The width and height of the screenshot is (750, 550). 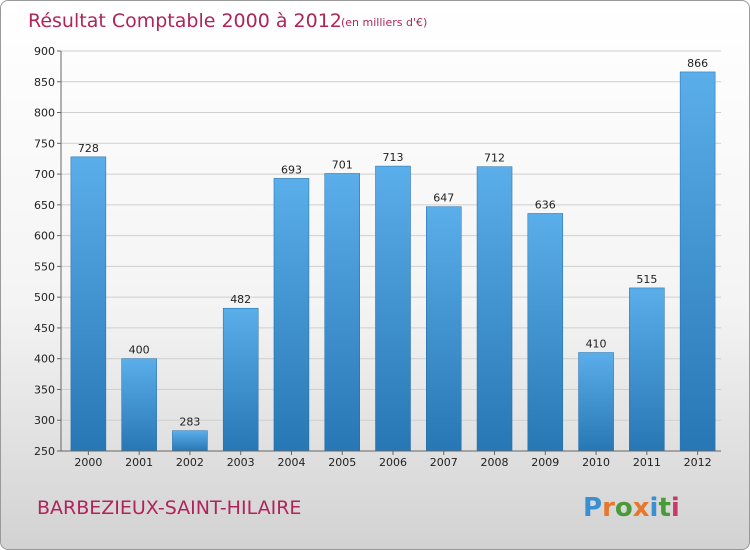 What do you see at coordinates (494, 309) in the screenshot?
I see `bar-2008` at bounding box center [494, 309].